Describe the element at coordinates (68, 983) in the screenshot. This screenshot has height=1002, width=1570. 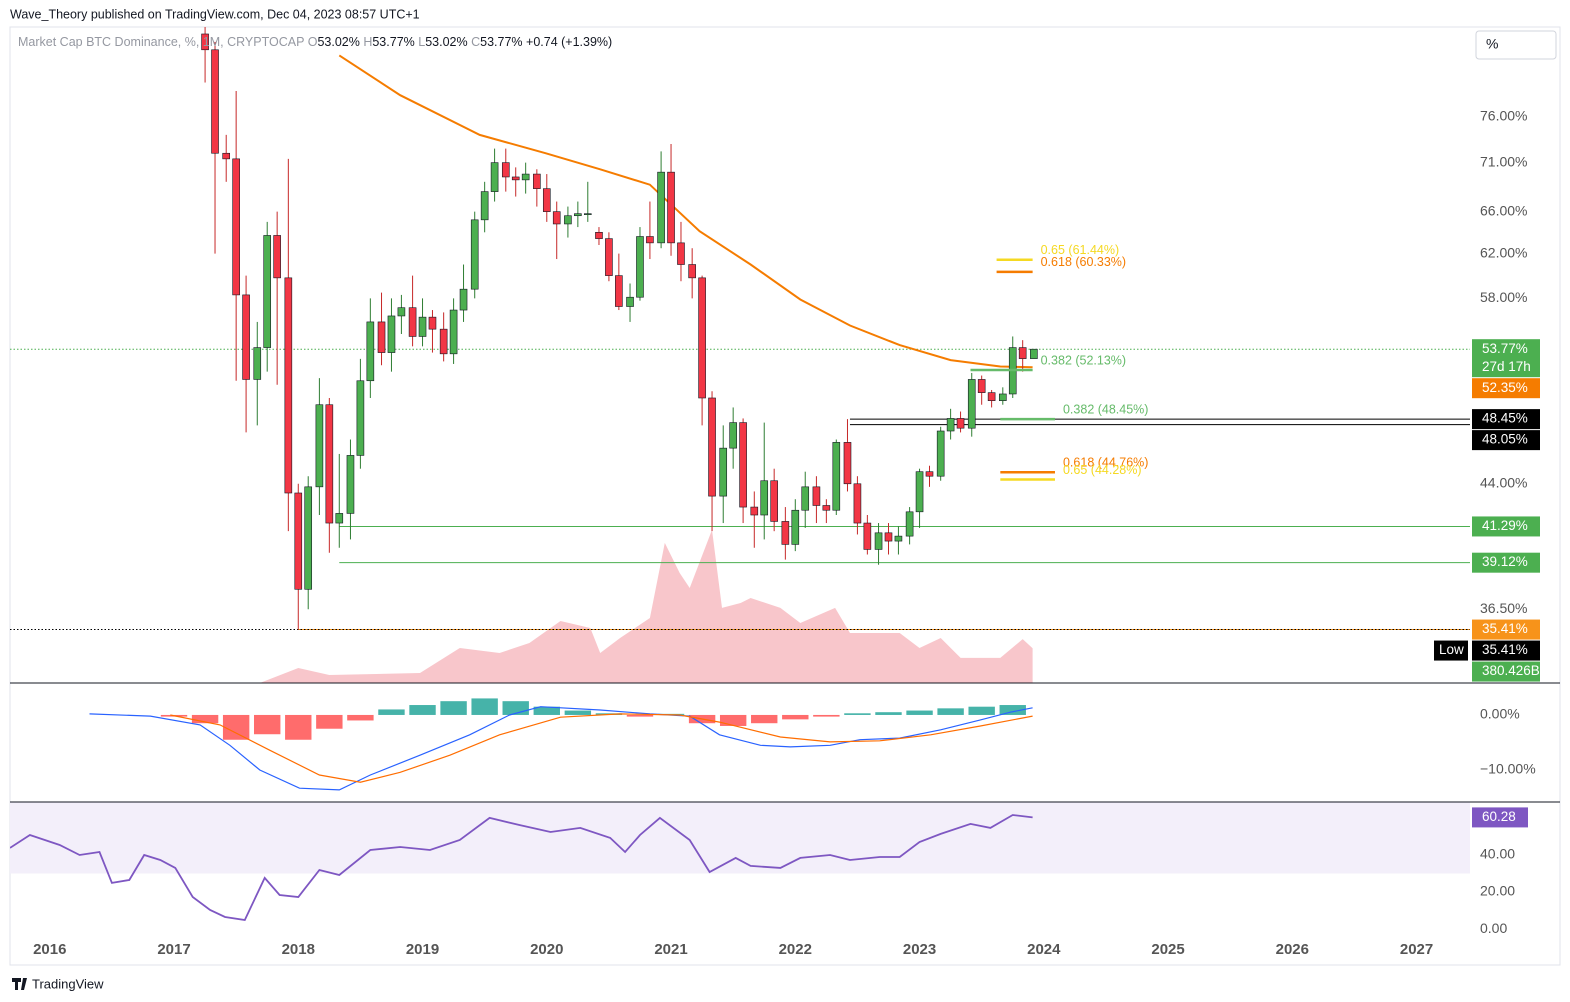
I see `brand-name: TradingView` at that location.